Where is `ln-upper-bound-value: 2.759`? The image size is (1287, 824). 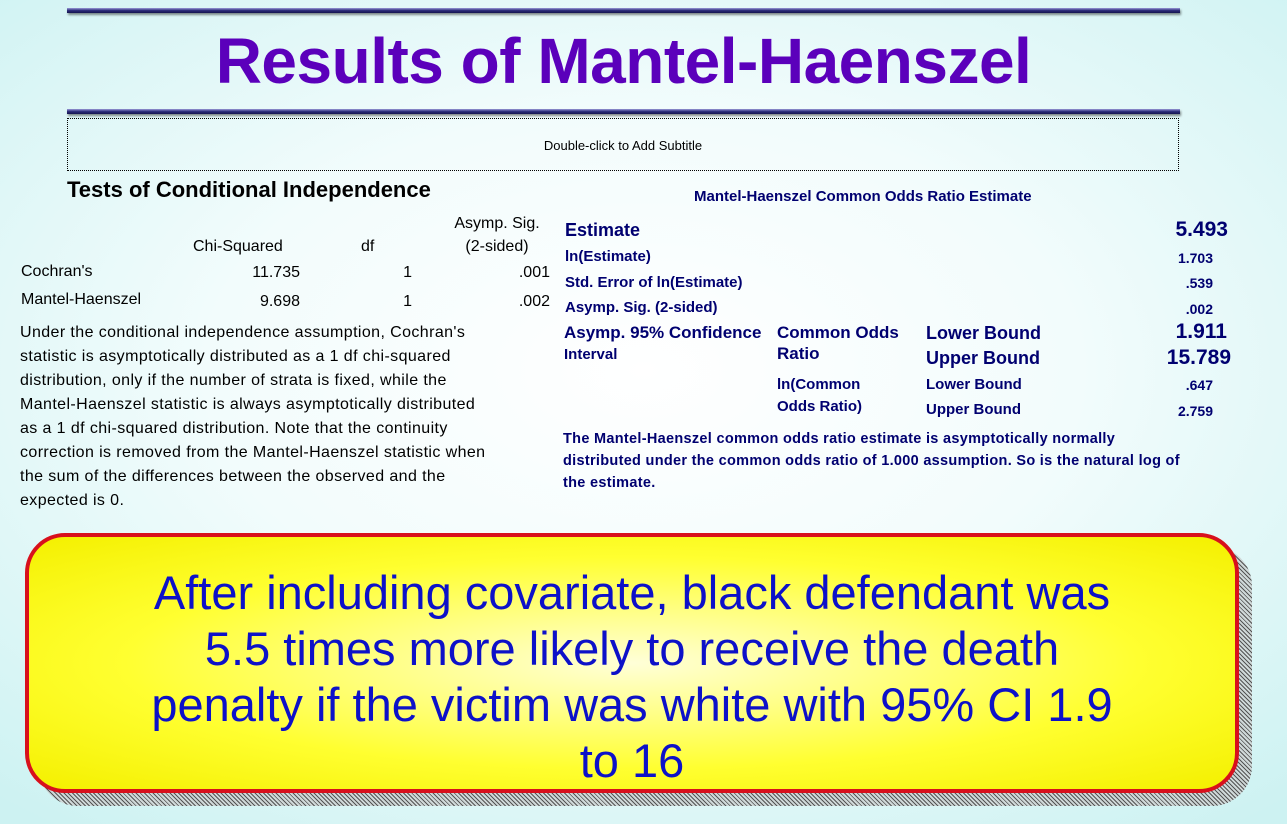 ln-upper-bound-value: 2.759 is located at coordinates (1195, 411).